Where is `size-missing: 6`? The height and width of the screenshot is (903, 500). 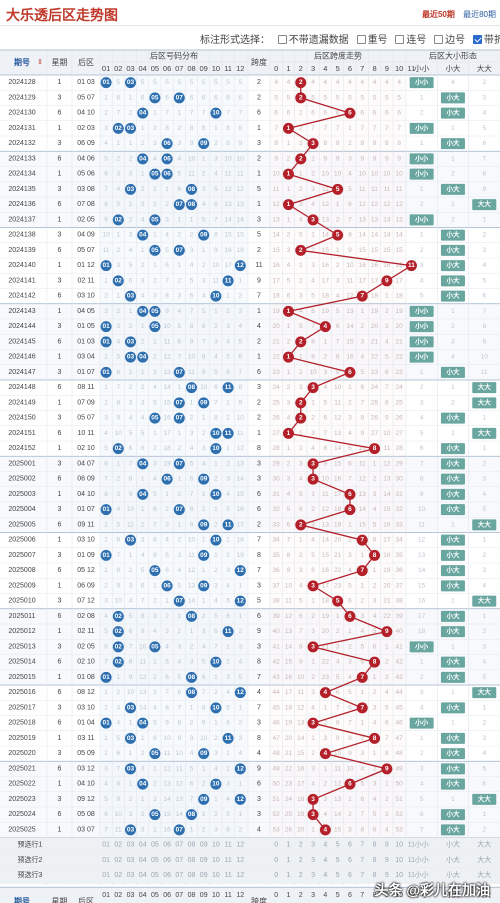
size-missing: 6 is located at coordinates (484, 296).